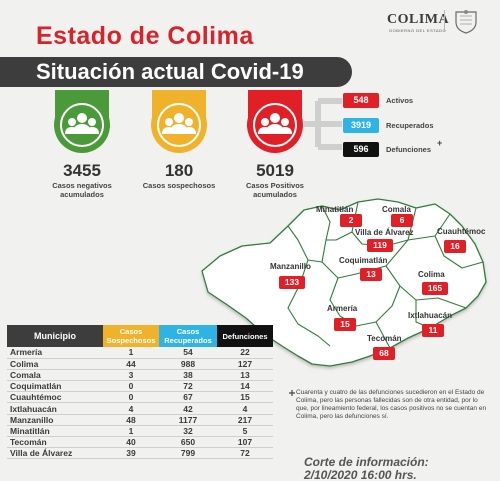  I want to click on cell-municipio: Cuauhtémoc, so click(55, 397).